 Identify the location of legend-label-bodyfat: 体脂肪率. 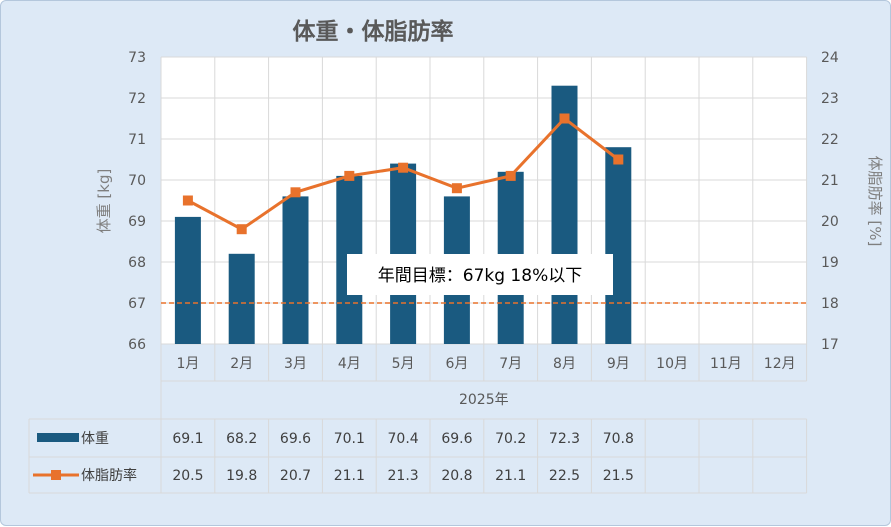
(109, 475).